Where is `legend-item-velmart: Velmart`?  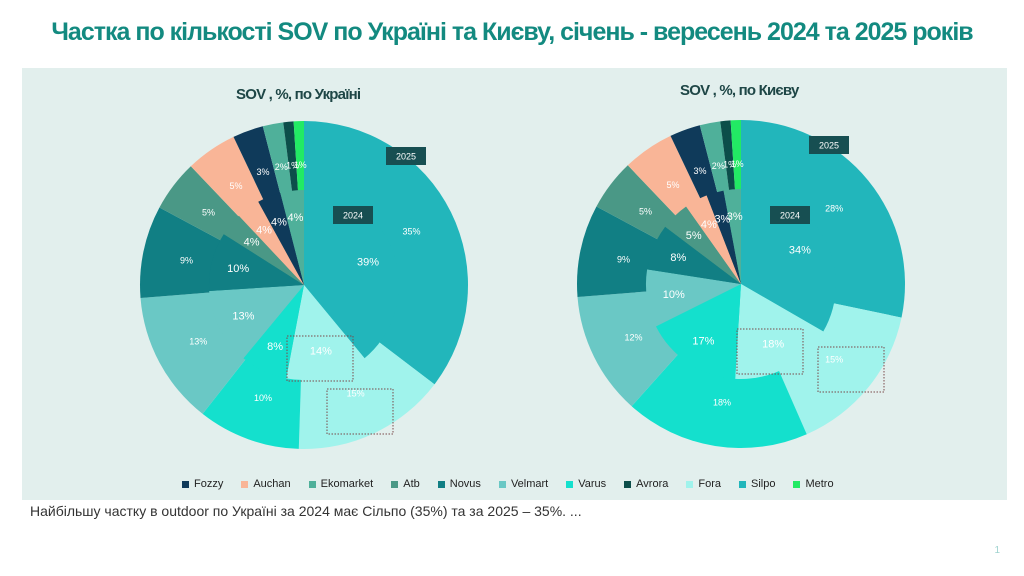 legend-item-velmart: Velmart is located at coordinates (523, 484).